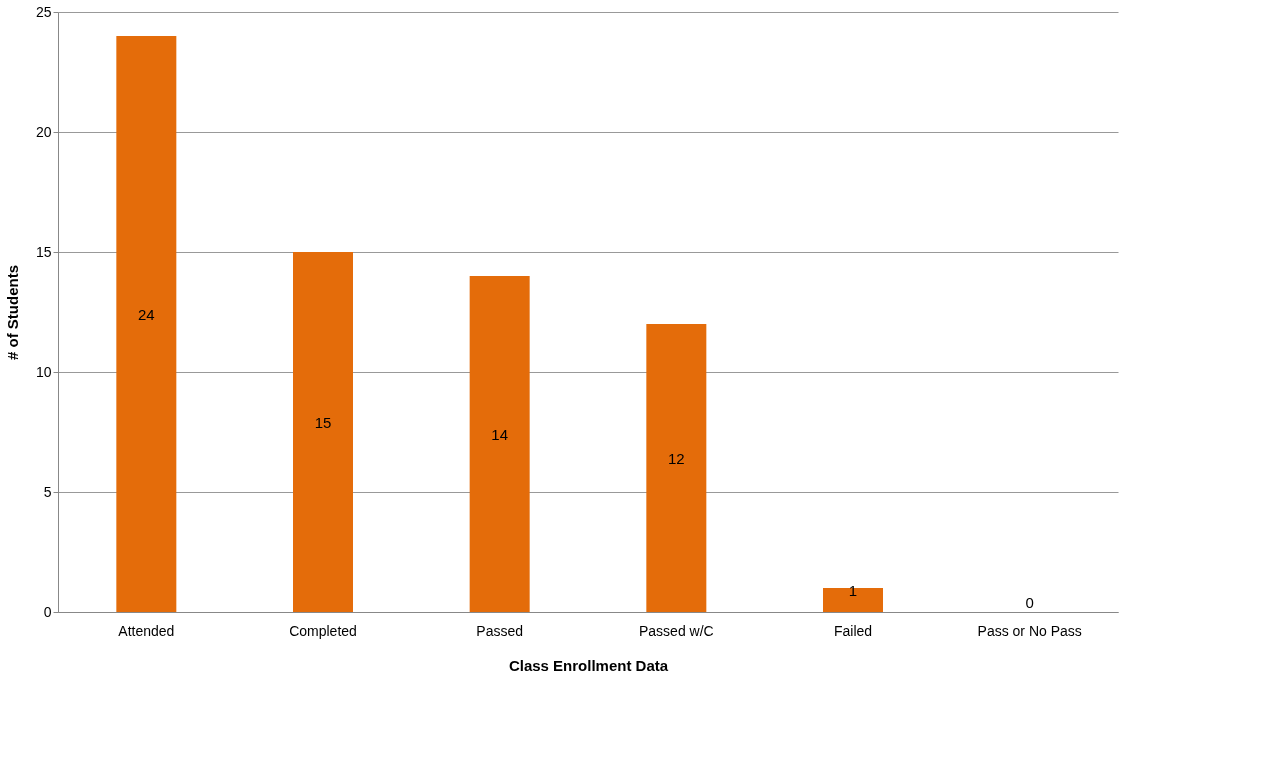 This screenshot has width=1267, height=776. Describe the element at coordinates (500, 630) in the screenshot. I see `x-tick-label: Passed` at that location.